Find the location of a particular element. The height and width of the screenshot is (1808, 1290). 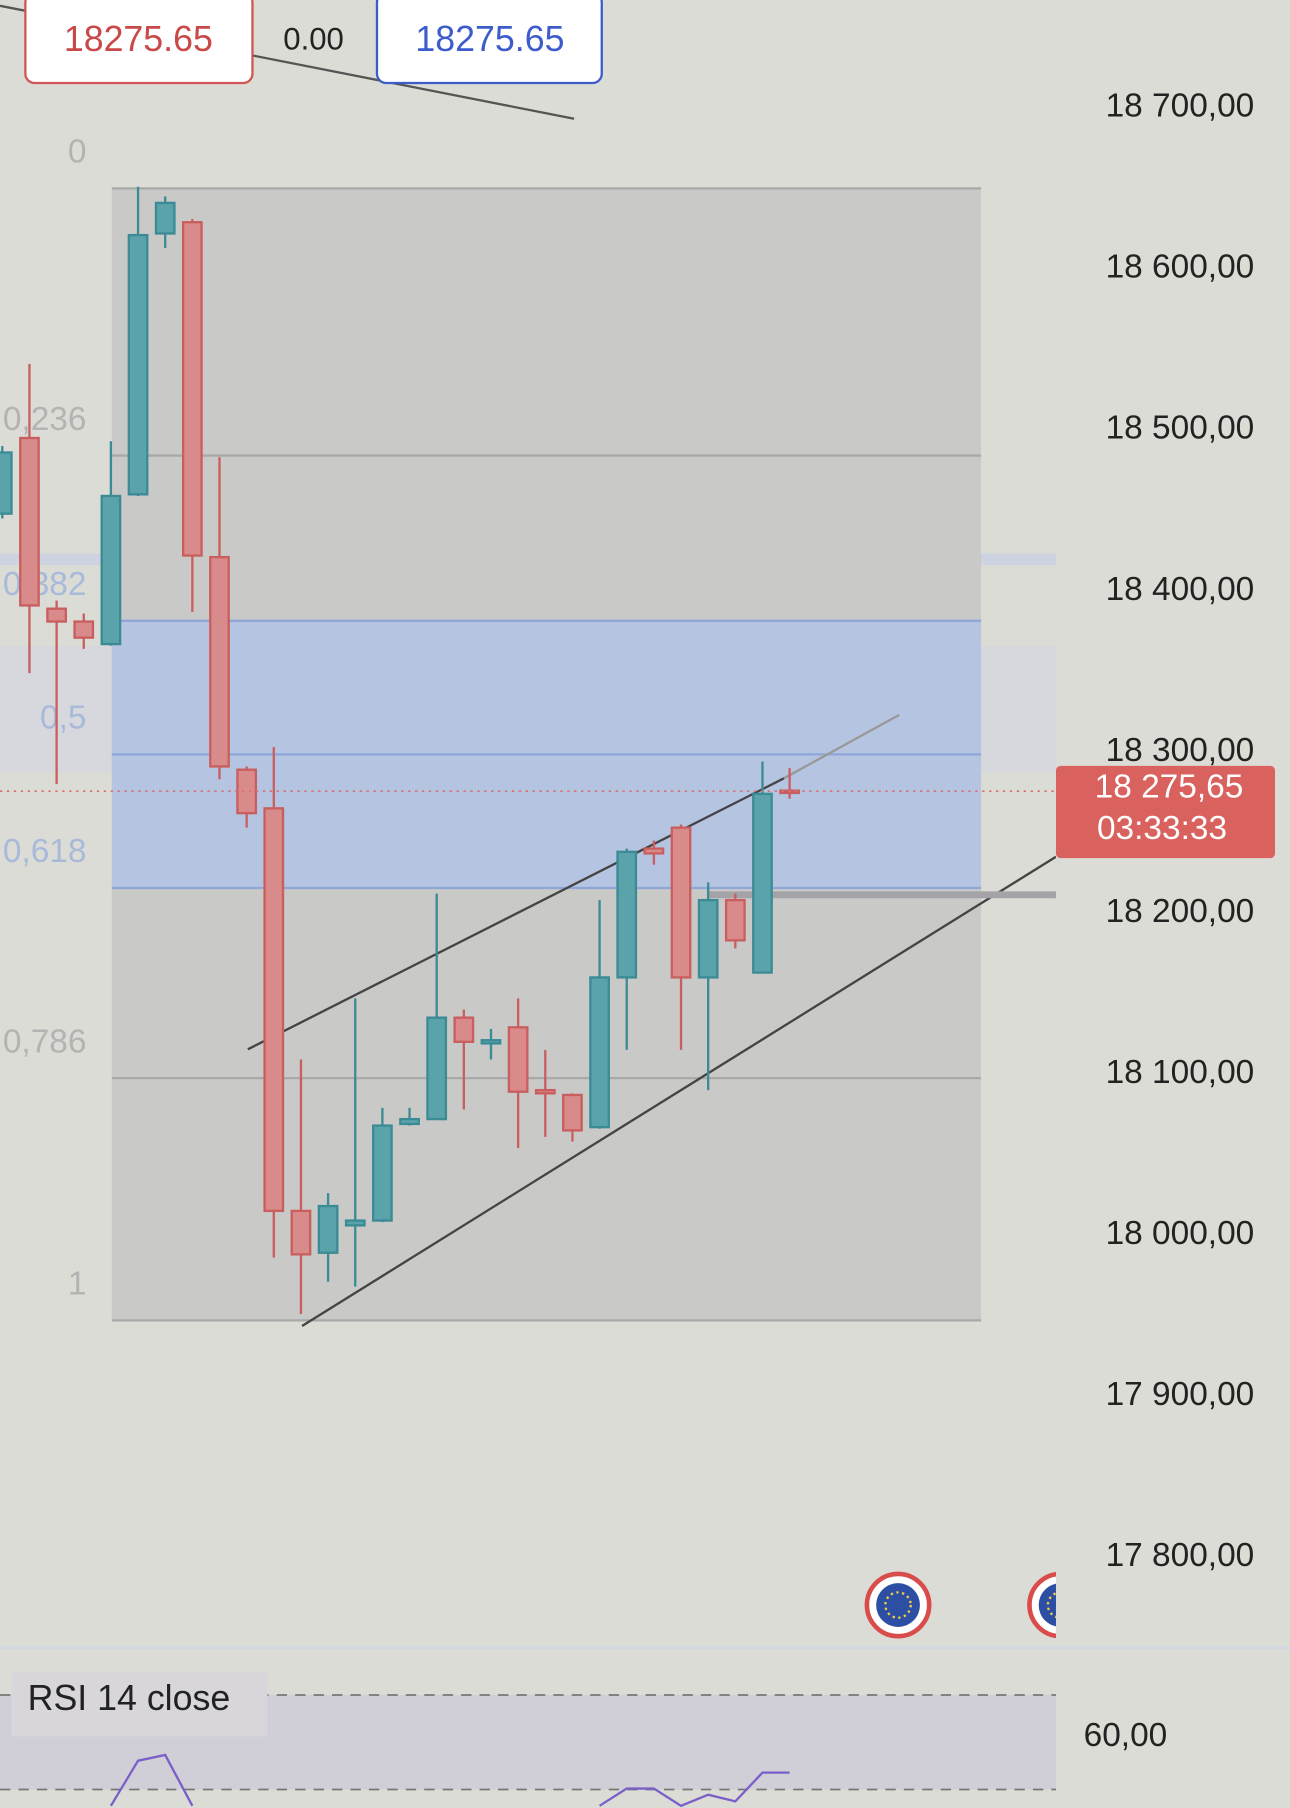

rsi-title-box is located at coordinates (139, 1704).